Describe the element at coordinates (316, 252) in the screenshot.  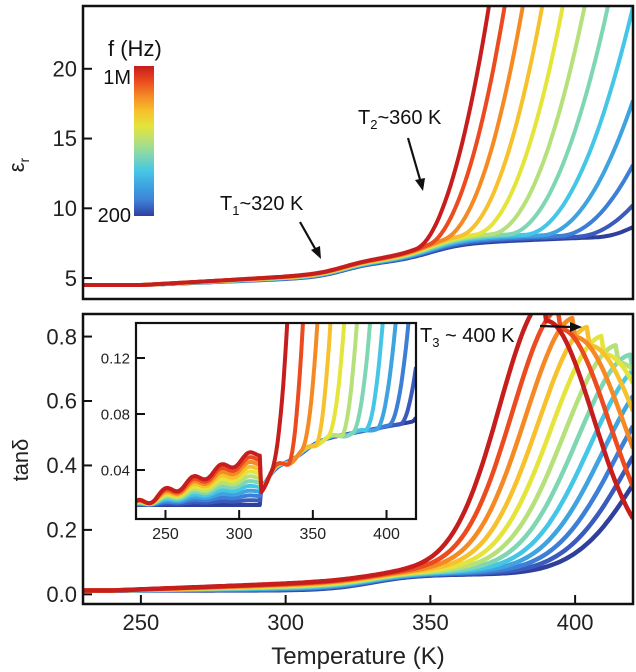
I see `annotation-t1-arrowhead` at that location.